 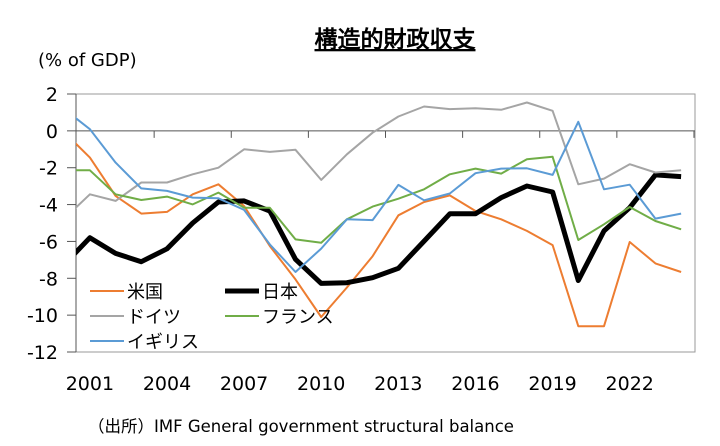 What do you see at coordinates (244, 384) in the screenshot?
I see `x-tick-label: 2007` at bounding box center [244, 384].